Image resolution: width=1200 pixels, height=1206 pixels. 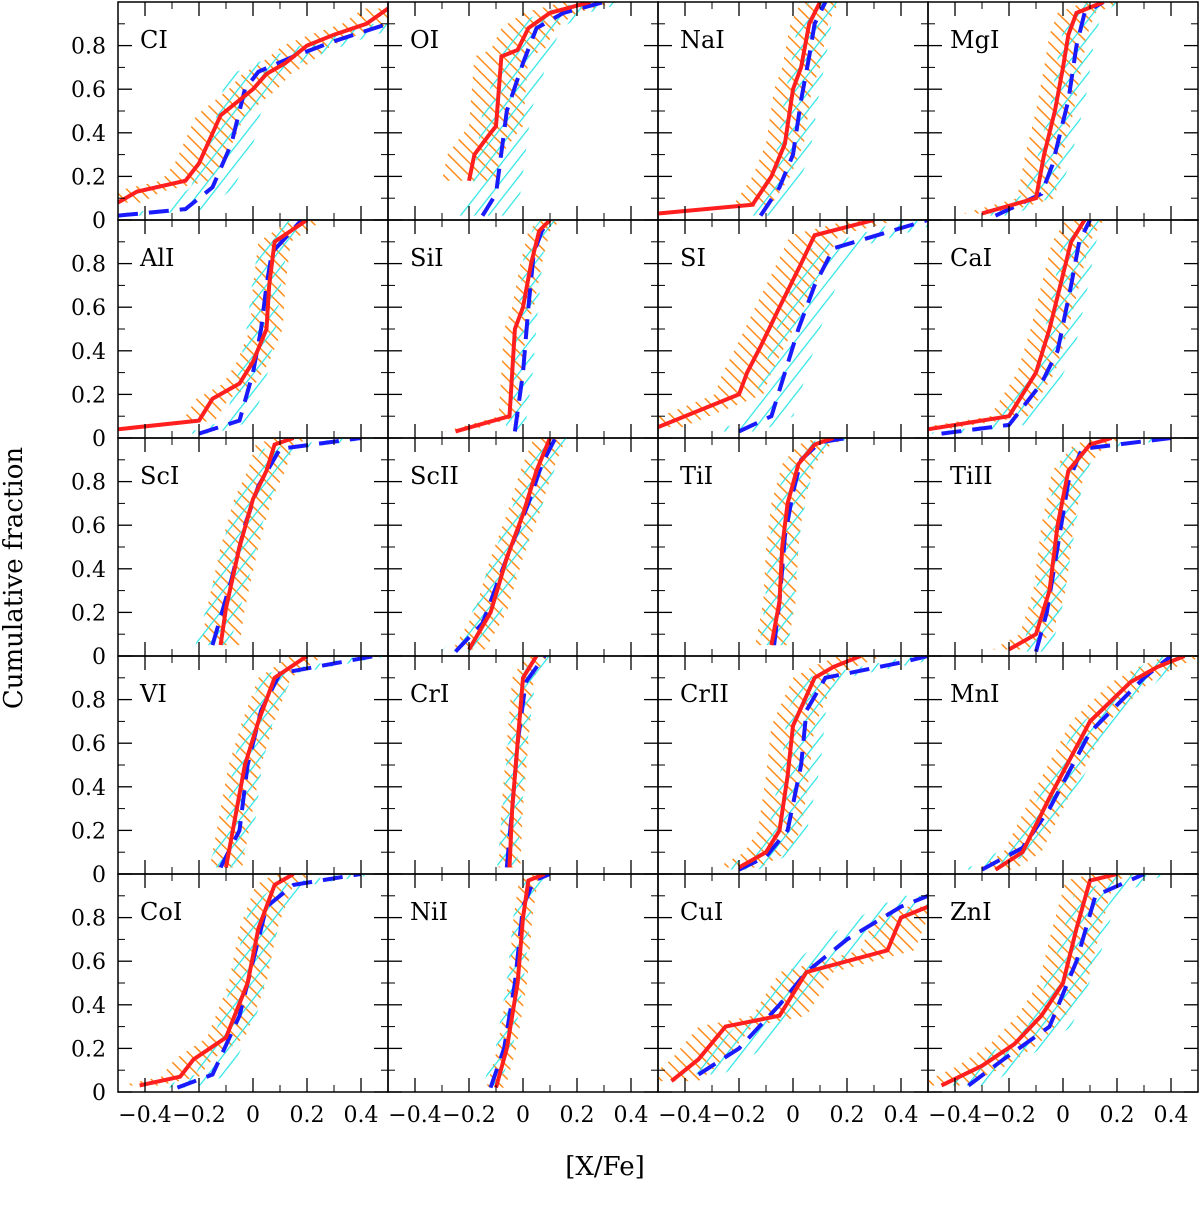 What do you see at coordinates (429, 912) in the screenshot?
I see `panel-label: NiI` at bounding box center [429, 912].